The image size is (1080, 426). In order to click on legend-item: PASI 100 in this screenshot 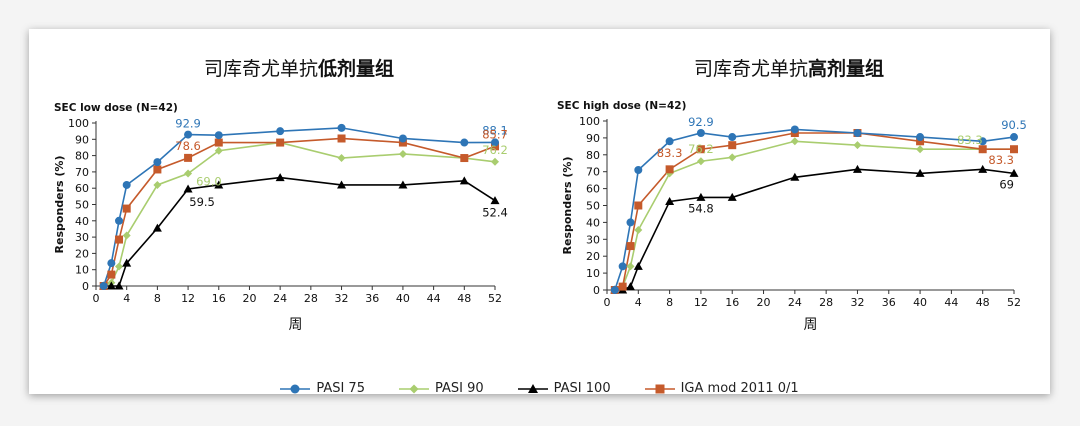, I will do `click(564, 388)`.